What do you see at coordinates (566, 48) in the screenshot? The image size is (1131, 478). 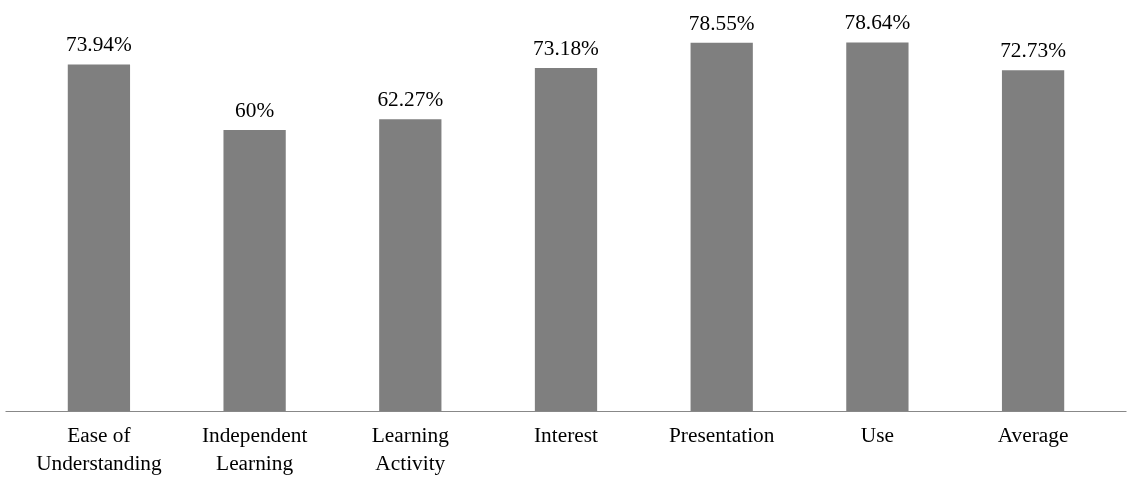 I see `data-label: 73.18%` at bounding box center [566, 48].